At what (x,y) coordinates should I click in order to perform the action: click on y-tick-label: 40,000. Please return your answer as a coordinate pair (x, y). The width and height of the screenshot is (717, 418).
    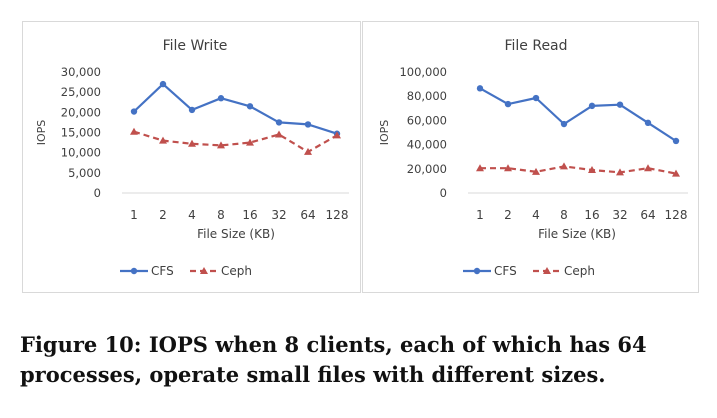
    Looking at the image, I should click on (427, 145).